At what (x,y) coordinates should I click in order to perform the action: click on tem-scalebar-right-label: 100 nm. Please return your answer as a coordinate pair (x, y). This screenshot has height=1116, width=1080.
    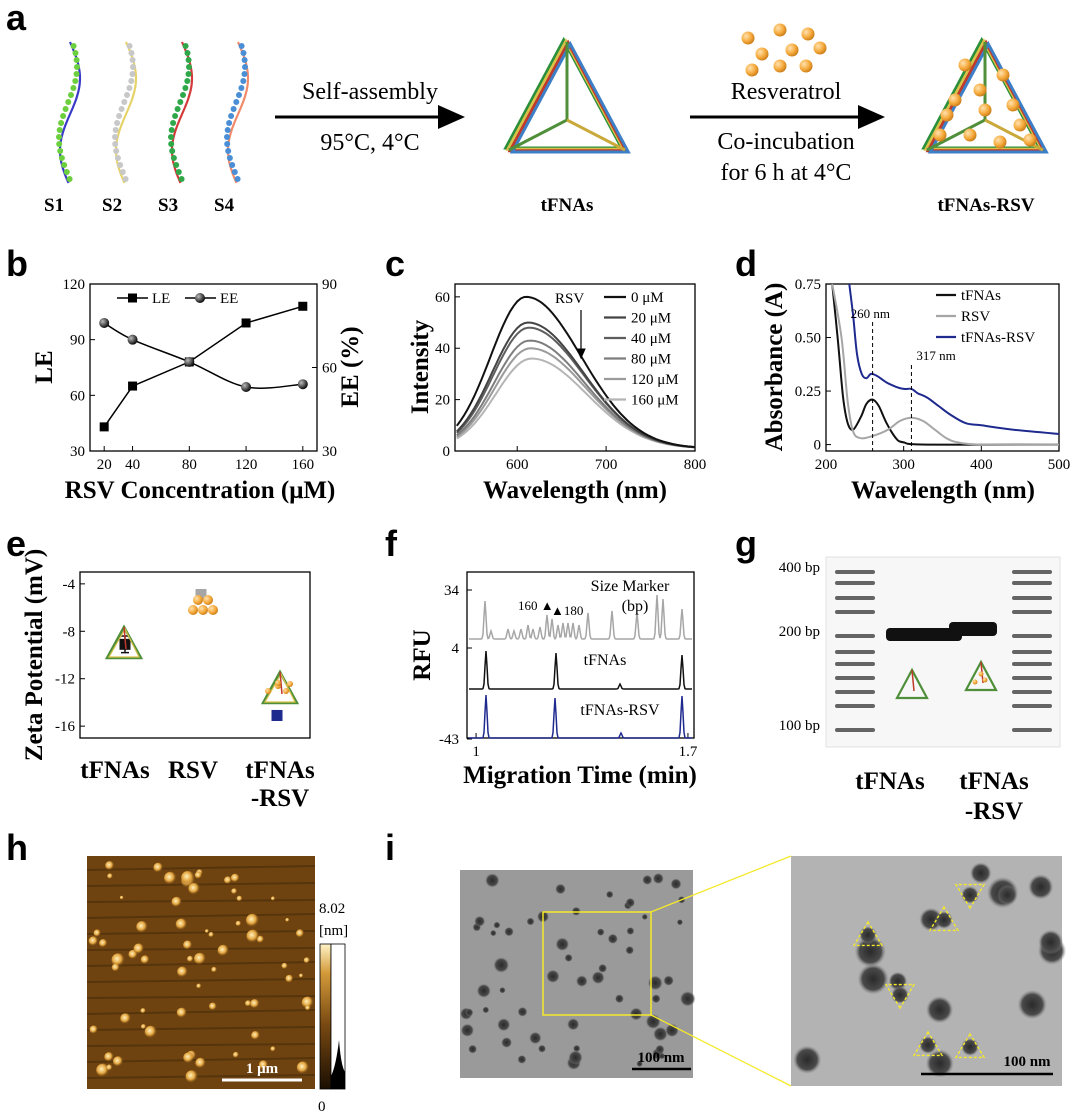
    Looking at the image, I should click on (1027, 1062).